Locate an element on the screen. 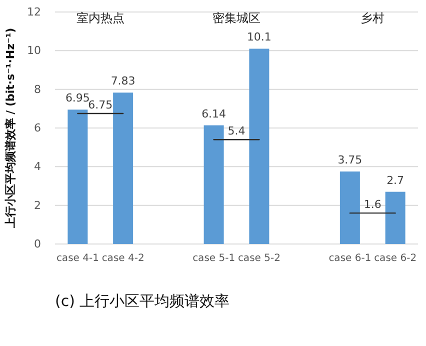 The image size is (426, 346). data-label: 3.75 is located at coordinates (350, 160).